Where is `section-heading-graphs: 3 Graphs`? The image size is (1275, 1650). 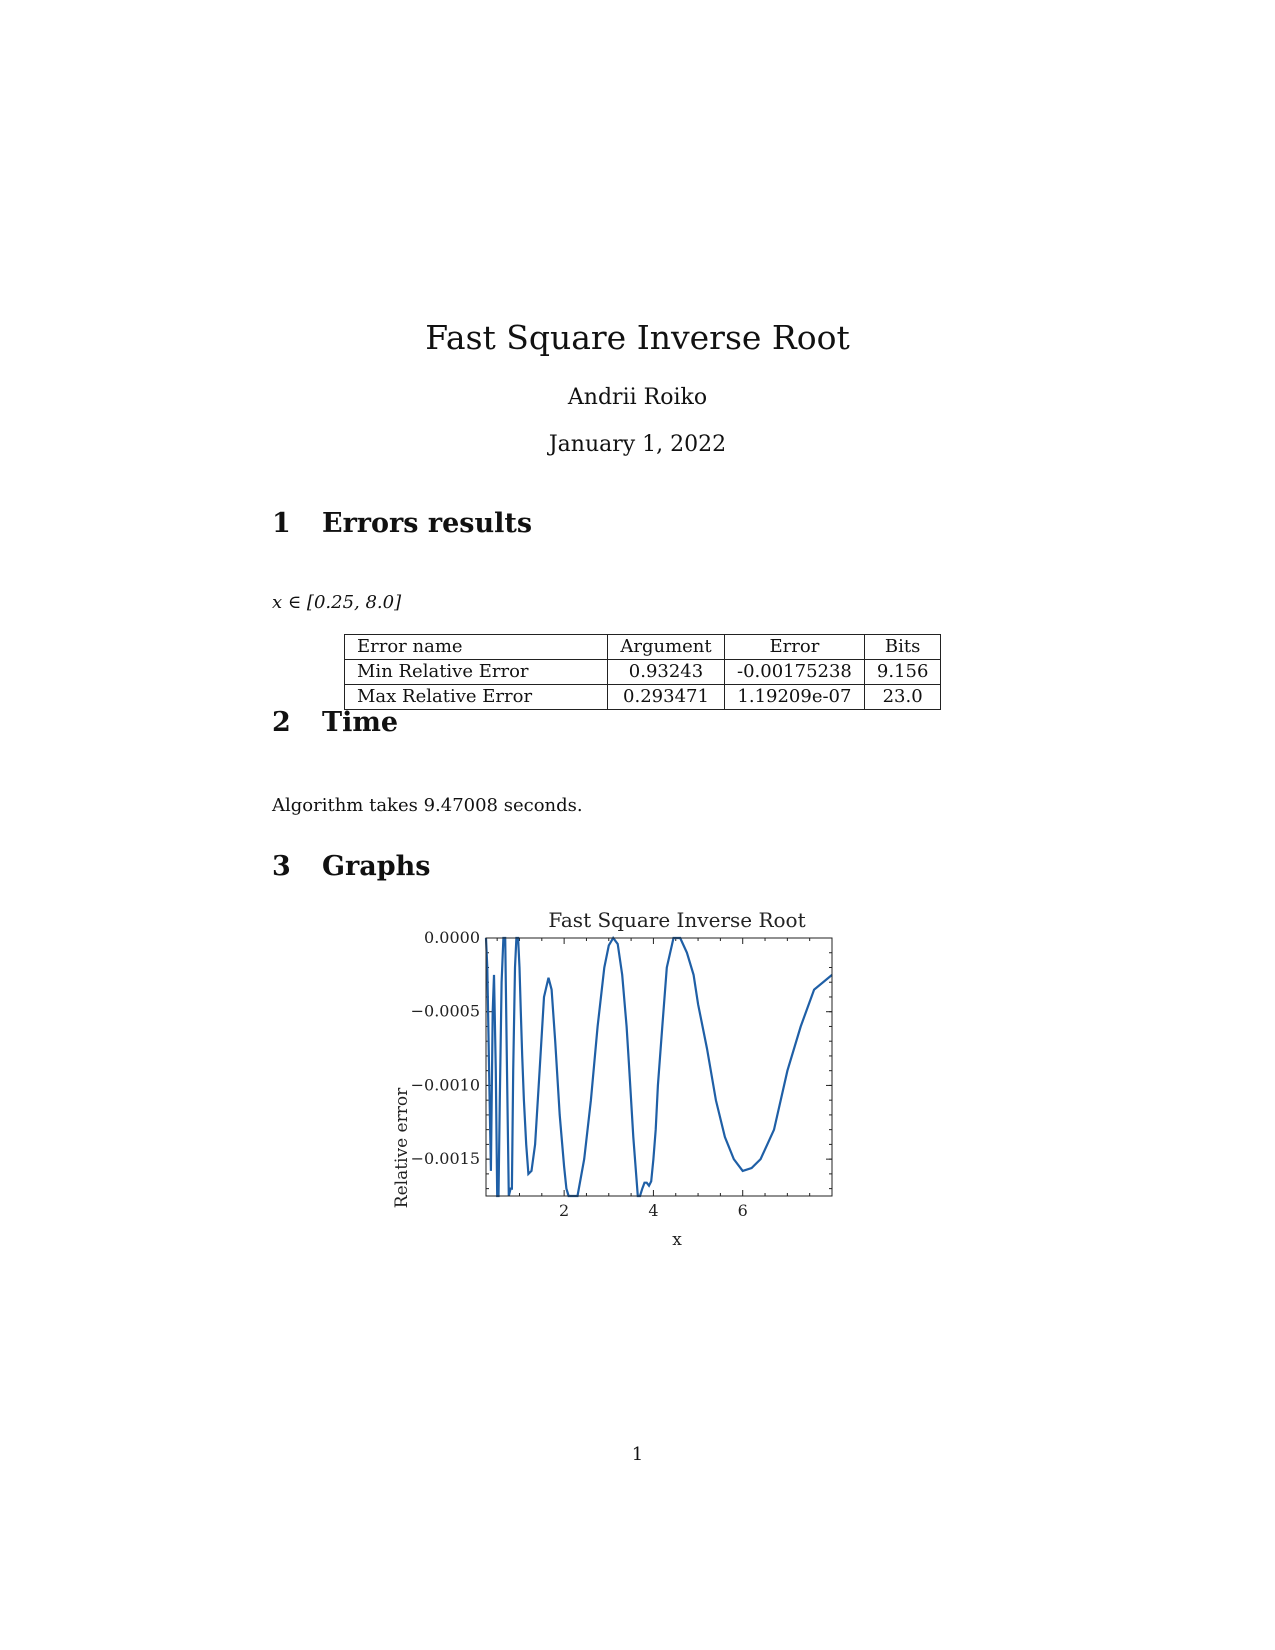 section-heading-graphs: 3 Graphs is located at coordinates (351, 866).